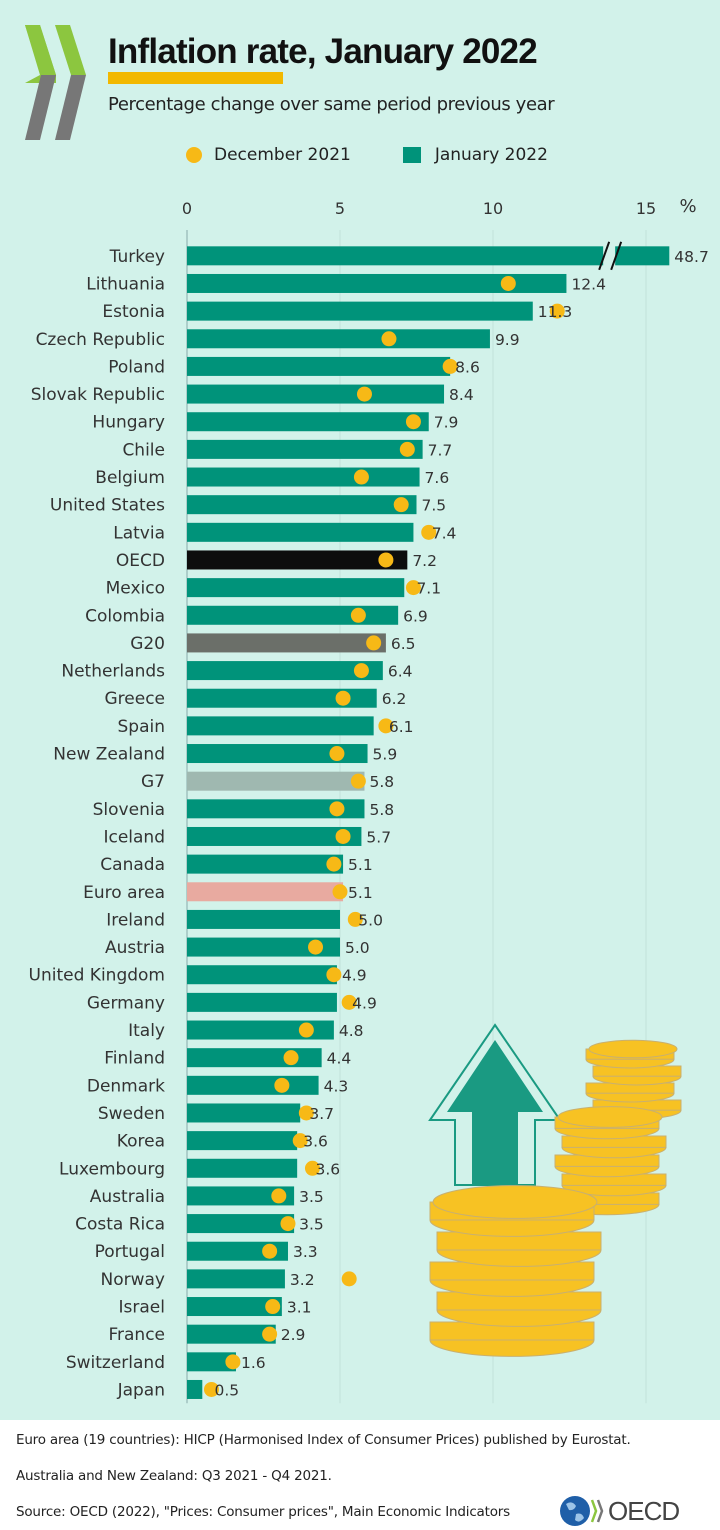 This screenshot has height=1530, width=720. Describe the element at coordinates (125, 616) in the screenshot. I see `category-label: Colombia` at that location.